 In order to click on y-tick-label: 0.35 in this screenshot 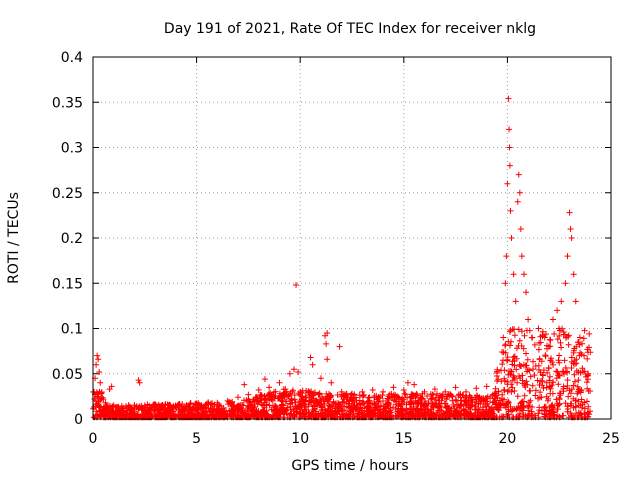, I will do `click(67, 103)`.